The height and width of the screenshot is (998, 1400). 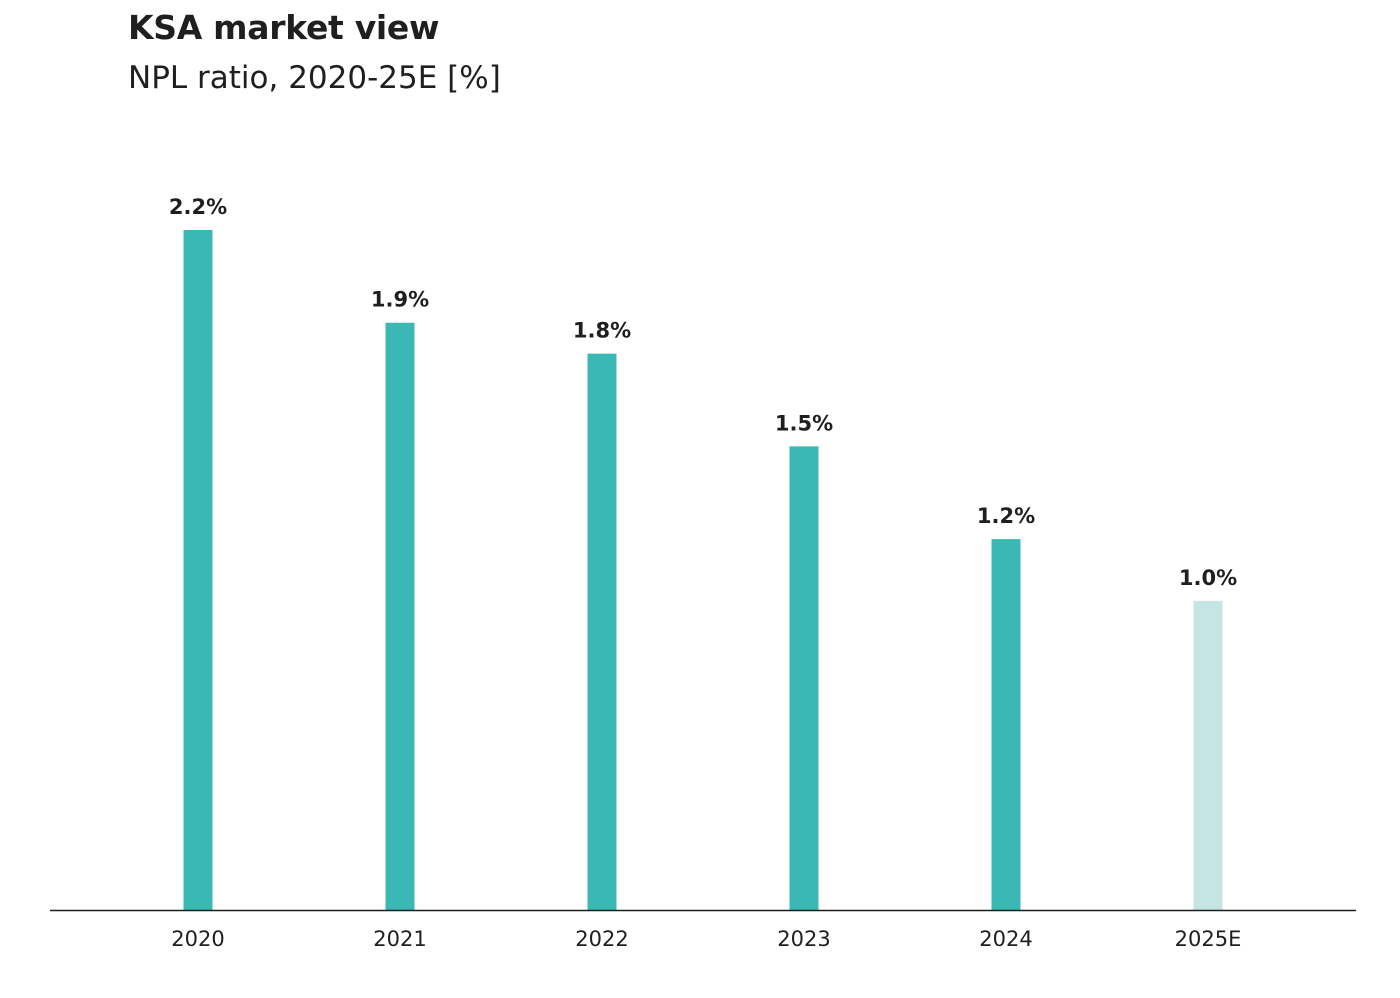 What do you see at coordinates (803, 939) in the screenshot?
I see `x-tick-label-2023: 2023` at bounding box center [803, 939].